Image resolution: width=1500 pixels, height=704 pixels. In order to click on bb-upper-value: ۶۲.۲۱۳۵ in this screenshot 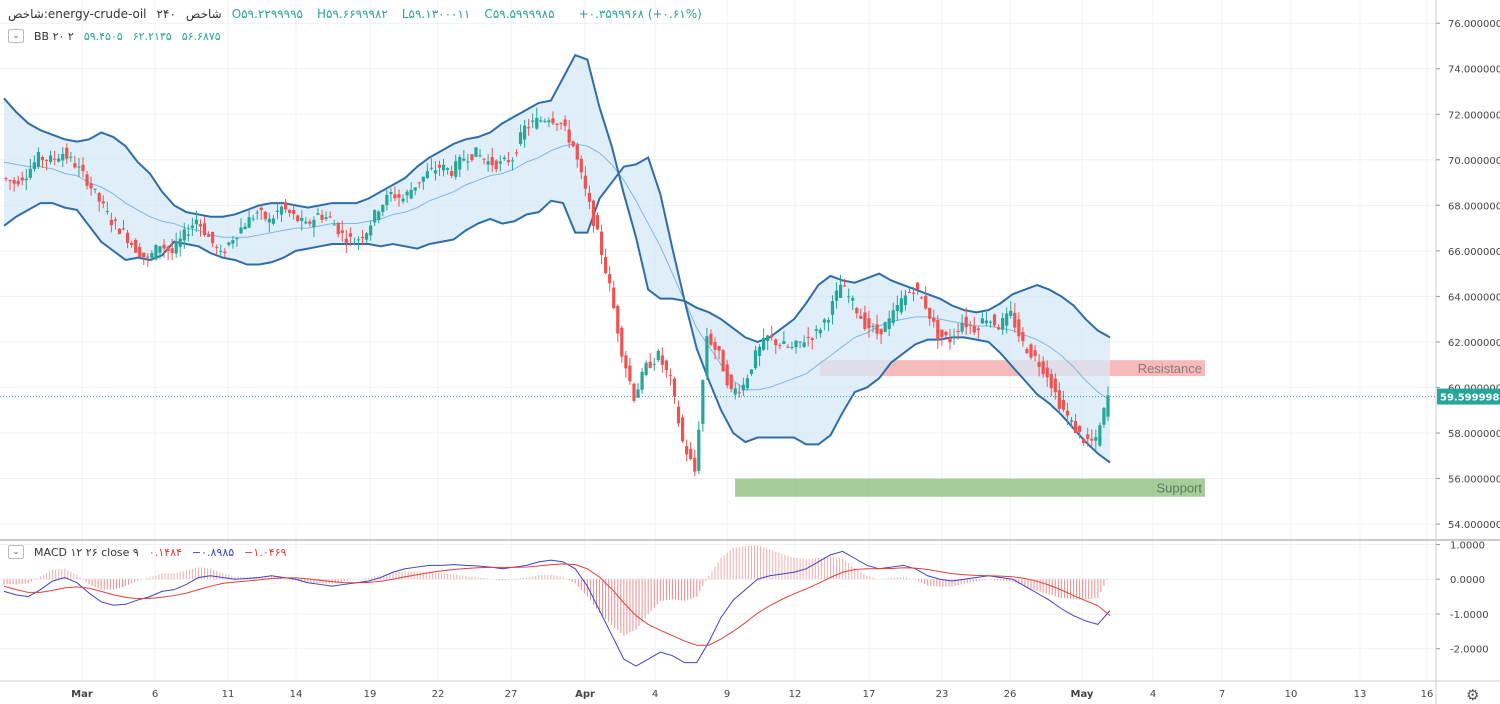, I will do `click(152, 36)`.